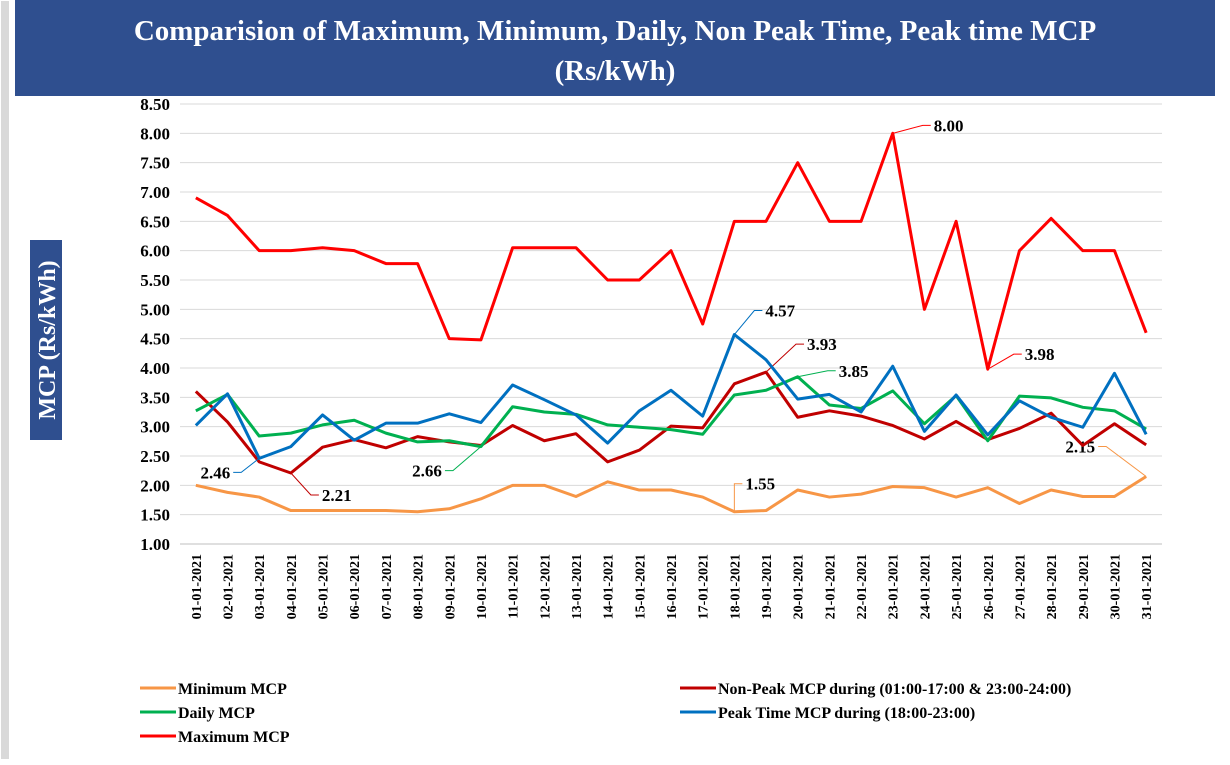  Describe the element at coordinates (155, 192) in the screenshot. I see `y-tick-label: 7.00` at that location.